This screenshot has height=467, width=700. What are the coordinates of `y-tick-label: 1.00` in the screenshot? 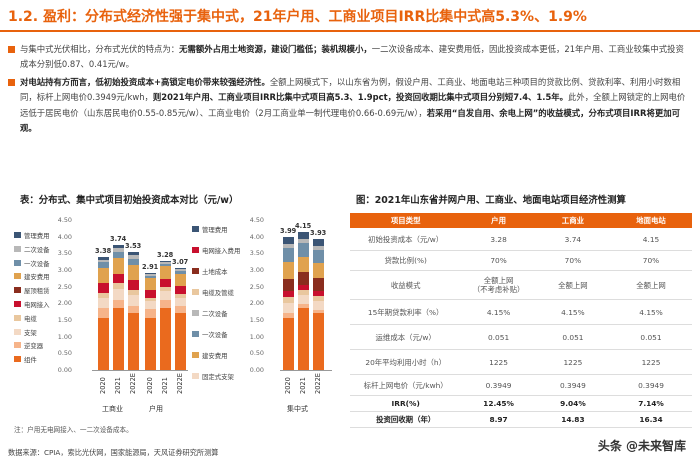 It's located at (64, 336).